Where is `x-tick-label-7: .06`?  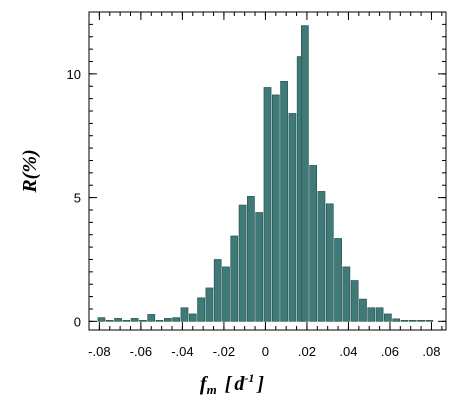 x-tick-label-7: .06 is located at coordinates (390, 351).